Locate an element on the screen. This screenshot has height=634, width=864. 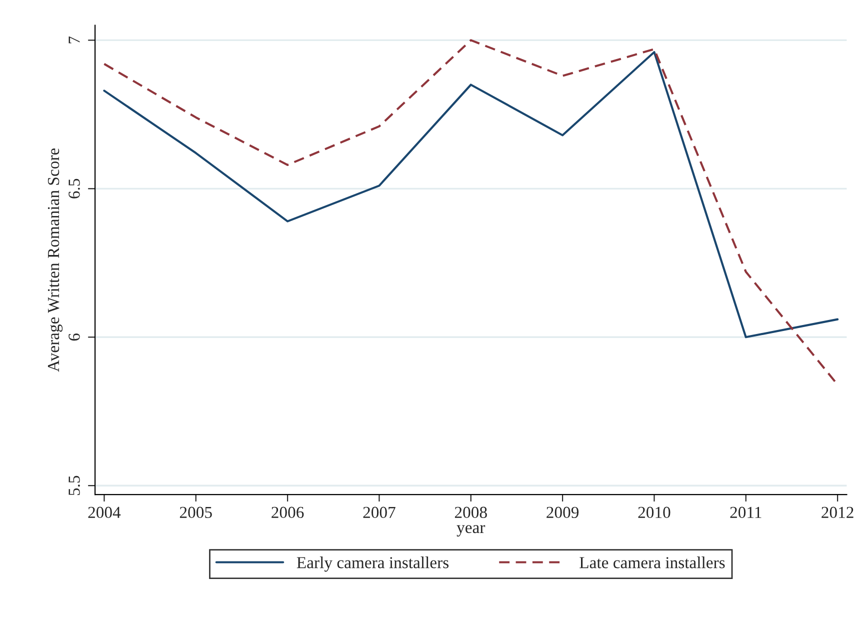
x-tick-label: 2009 is located at coordinates (562, 512).